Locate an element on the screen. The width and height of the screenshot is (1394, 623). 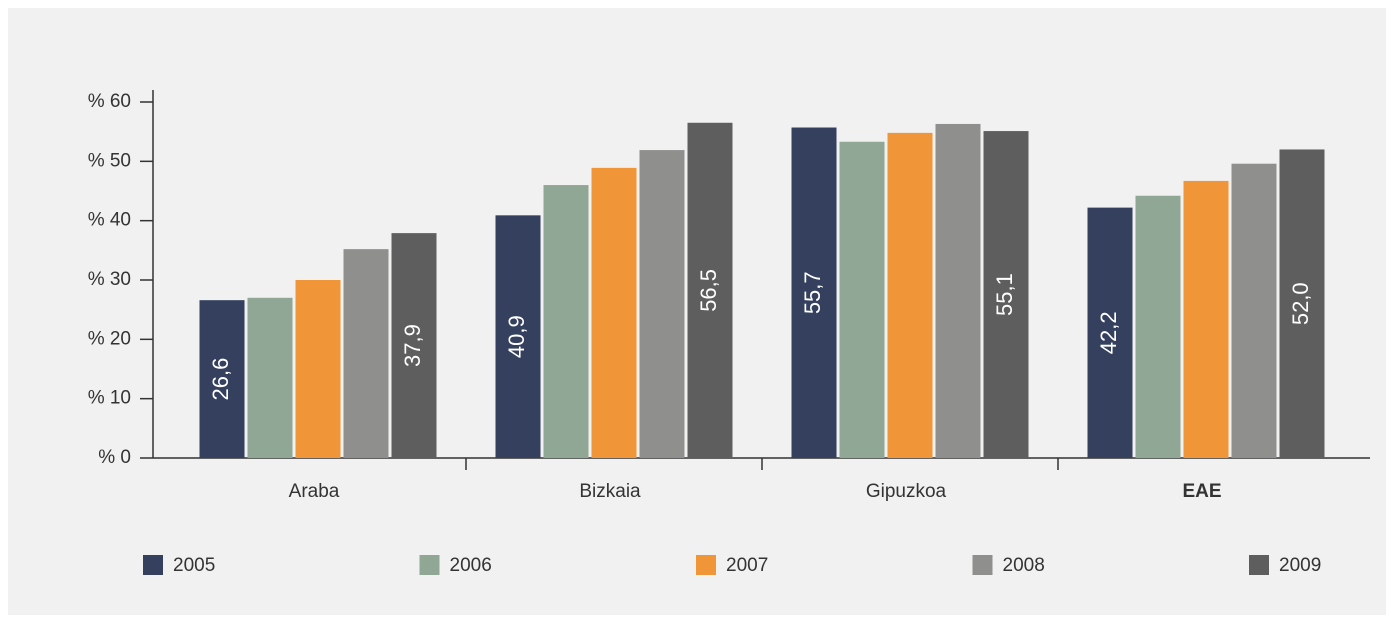
y-tick-label: % 10 is located at coordinates (109, 398).